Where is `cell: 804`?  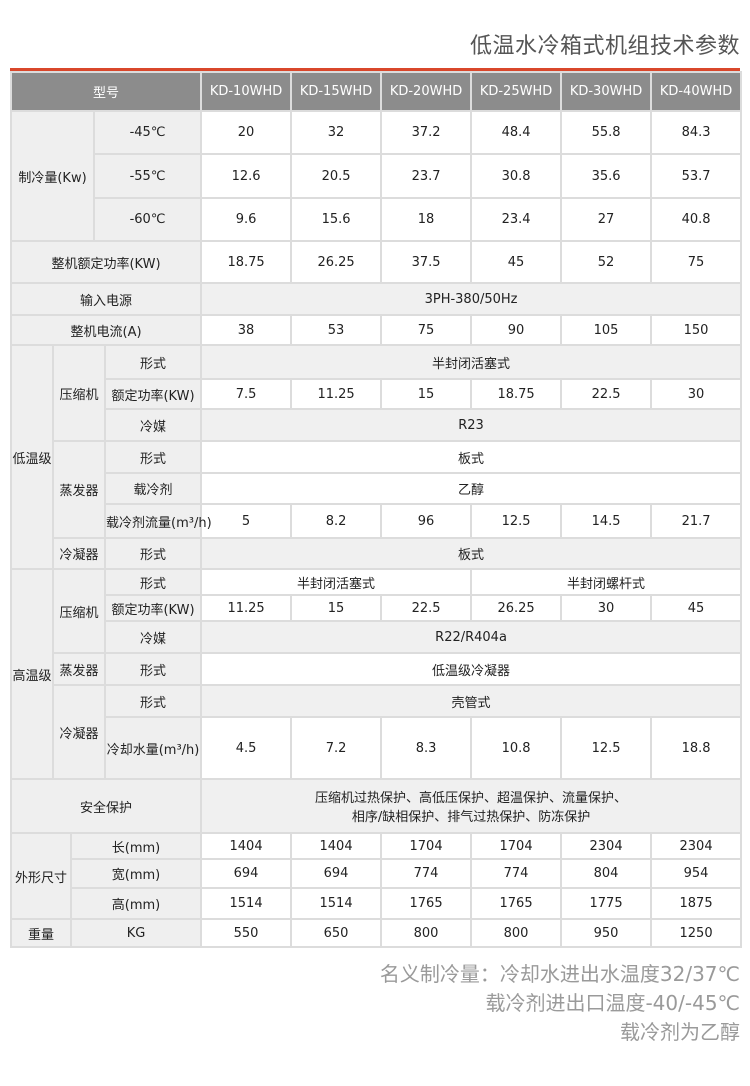 cell: 804 is located at coordinates (606, 873).